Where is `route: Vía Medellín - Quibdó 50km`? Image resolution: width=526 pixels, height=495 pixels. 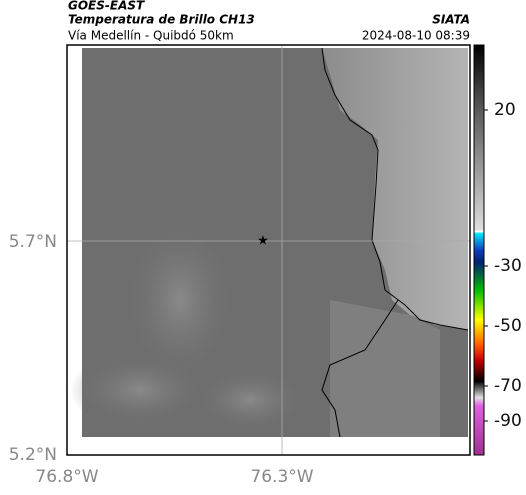
route: Vía Medellín - Quibdó 50km is located at coordinates (151, 36).